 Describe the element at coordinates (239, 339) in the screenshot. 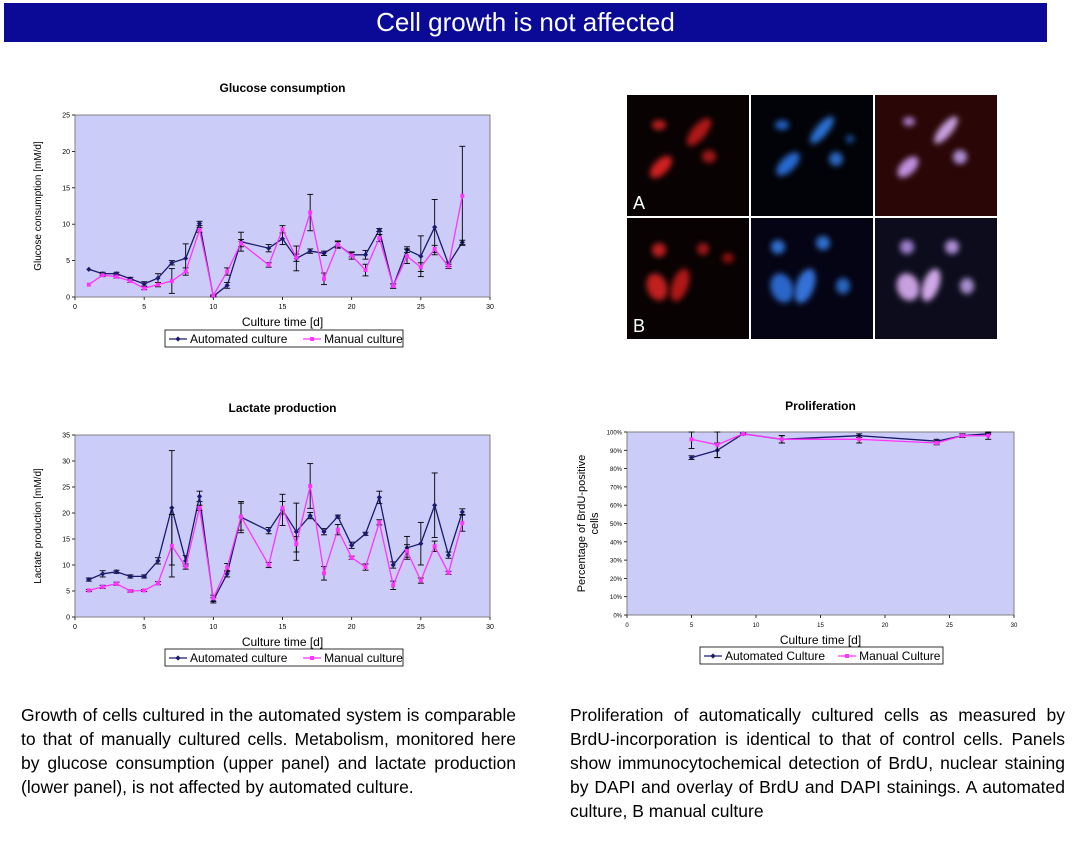

I see `legend-label: Automated culture` at that location.